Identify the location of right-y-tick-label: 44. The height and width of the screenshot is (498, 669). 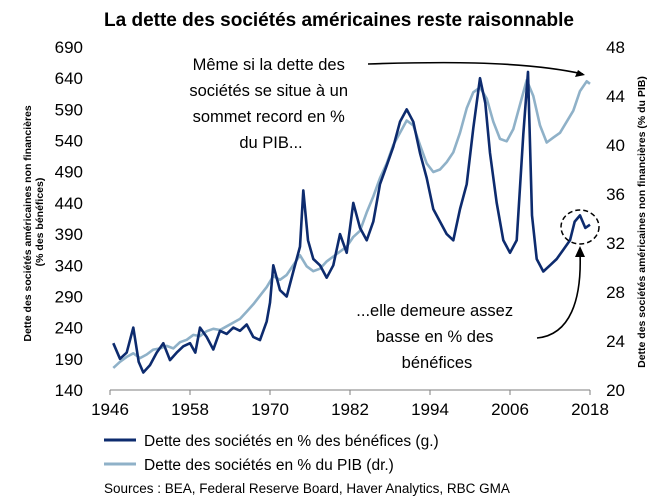
(615, 96).